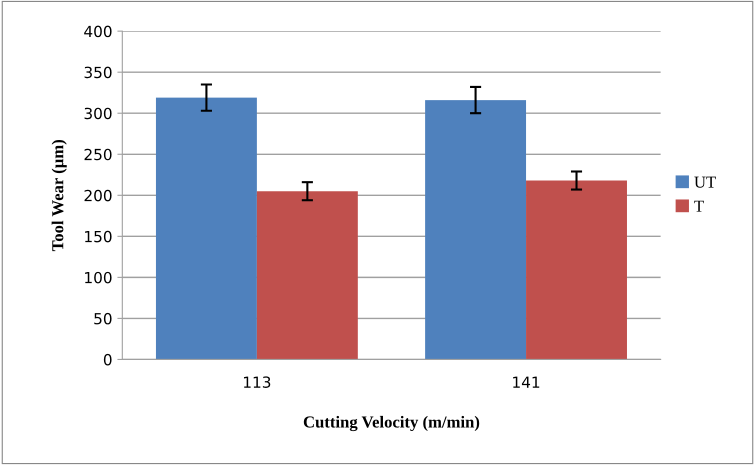  Describe the element at coordinates (98, 114) in the screenshot. I see `y-tick-label: 300` at that location.